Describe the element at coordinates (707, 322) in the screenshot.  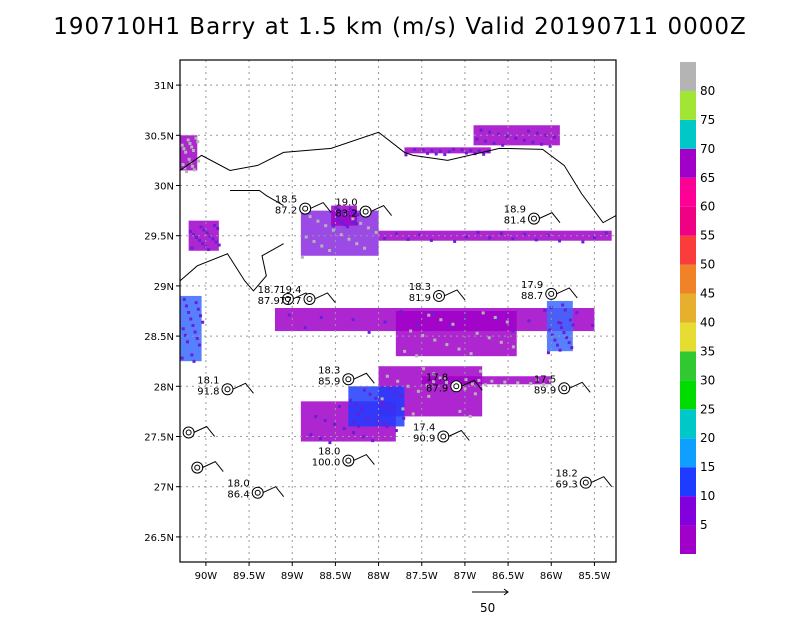
I see `colorbar-level-label: 40` at that location.